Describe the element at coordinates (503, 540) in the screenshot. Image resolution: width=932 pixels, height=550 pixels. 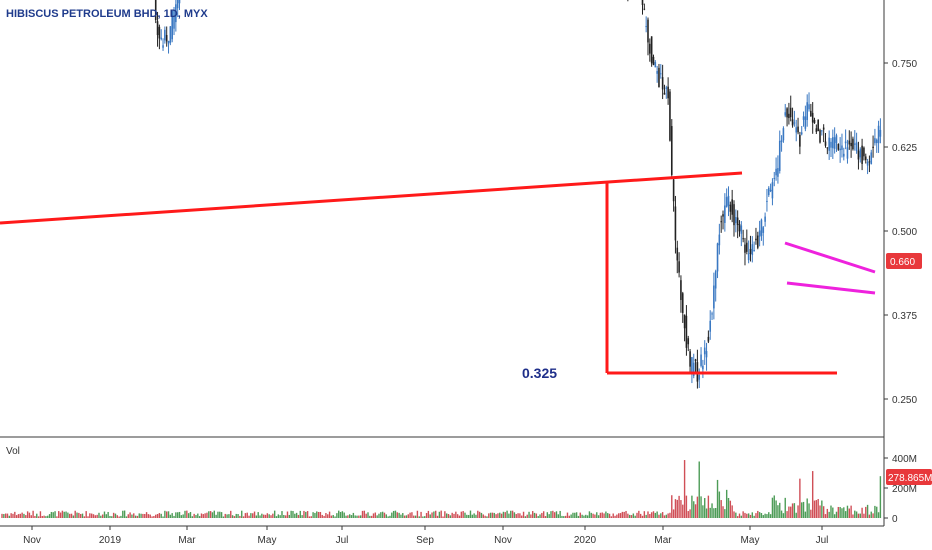
I see `time-tick-label: Nov` at that location.